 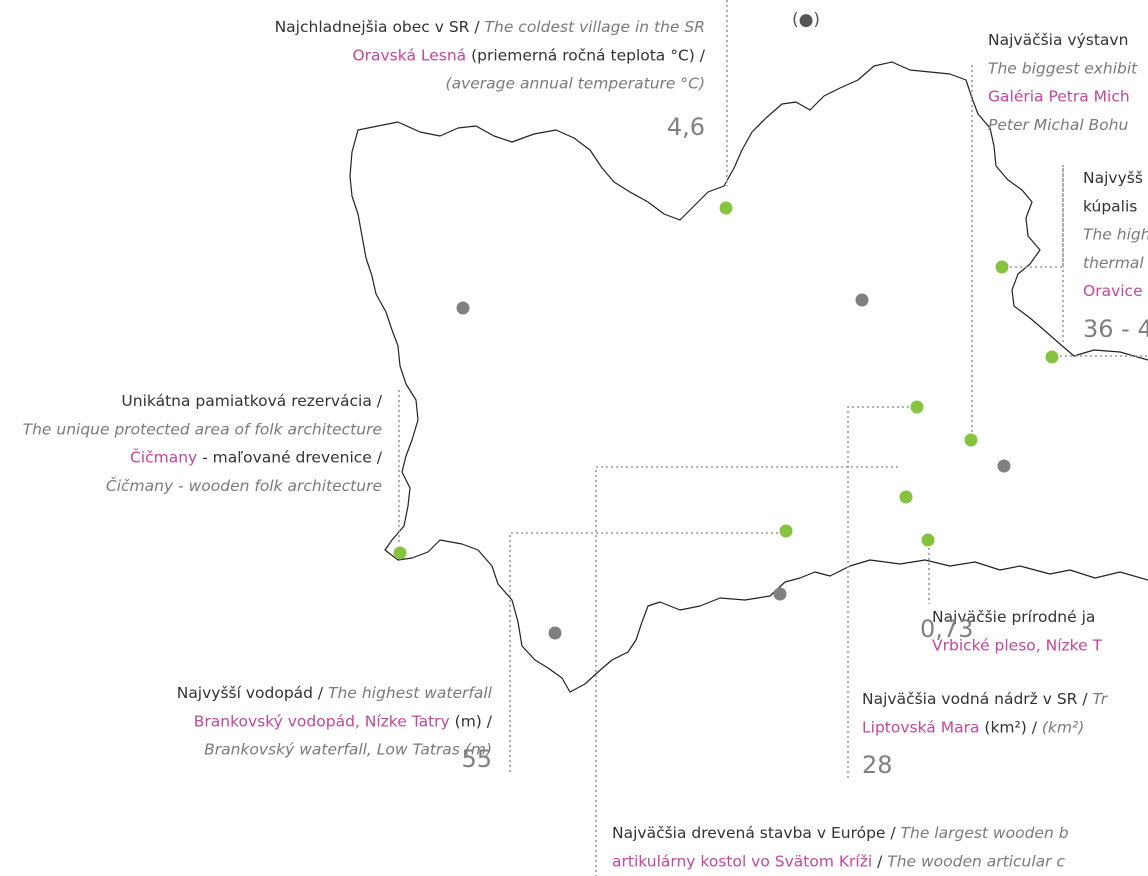 What do you see at coordinates (586, 55) in the screenshot?
I see `text-segment: (priemerná ročná teplota °C) /` at bounding box center [586, 55].